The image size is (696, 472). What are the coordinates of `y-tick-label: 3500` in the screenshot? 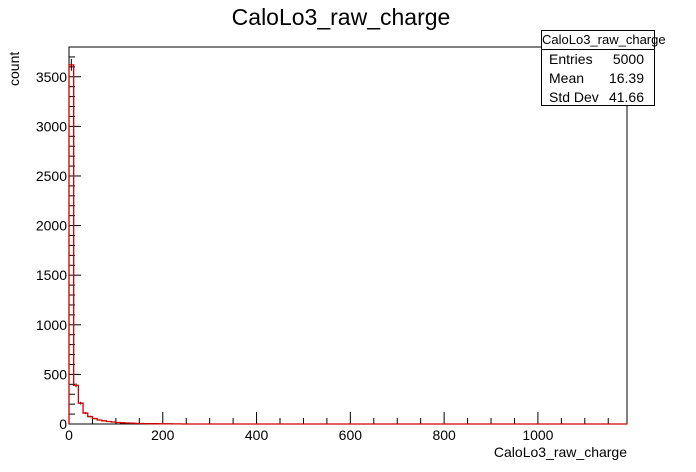 It's located at (51, 77).